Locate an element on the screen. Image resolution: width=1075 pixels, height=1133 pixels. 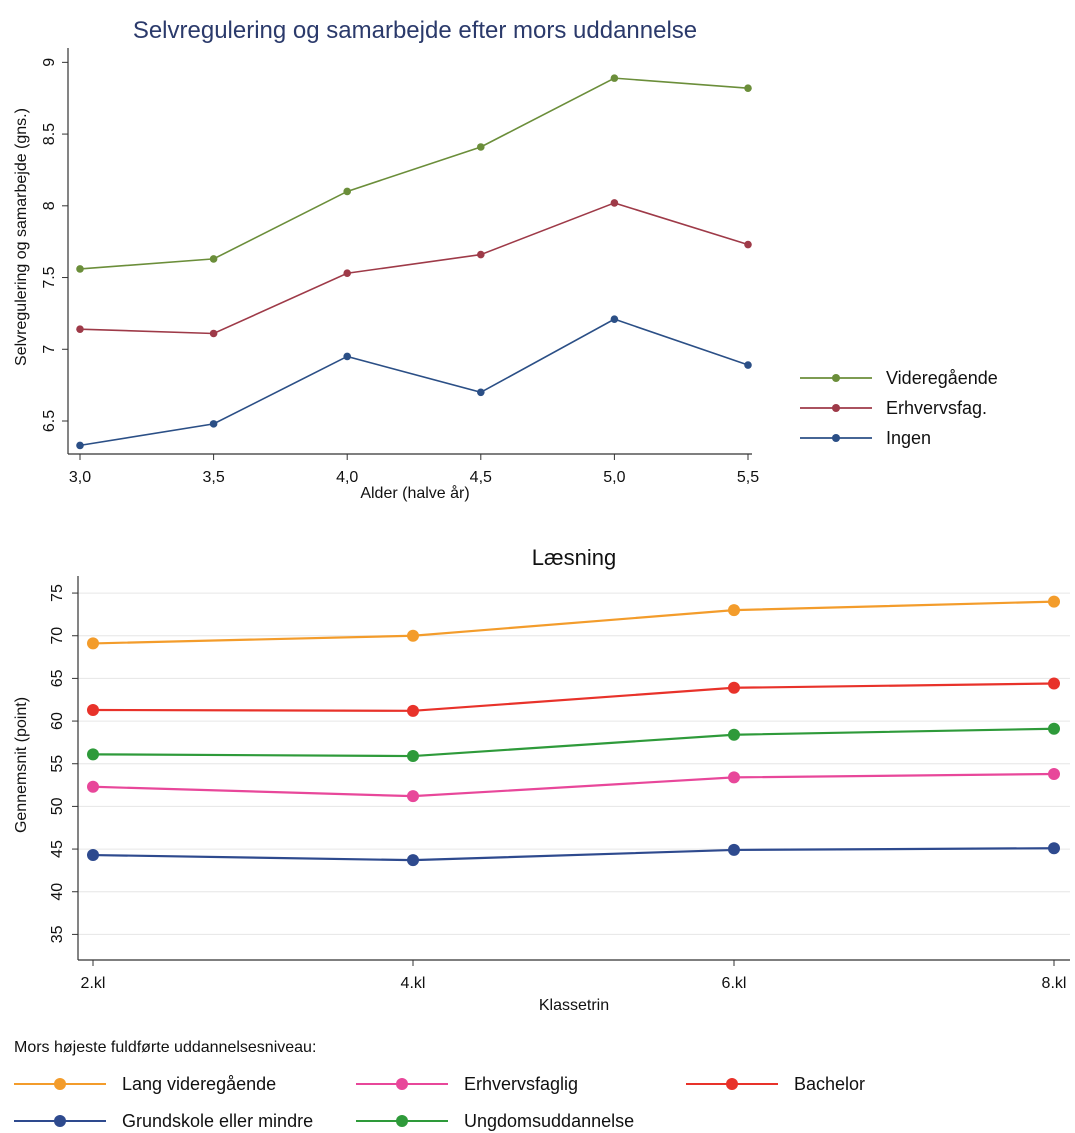
chart2-legend-label: Bachelor is located at coordinates (829, 1084).